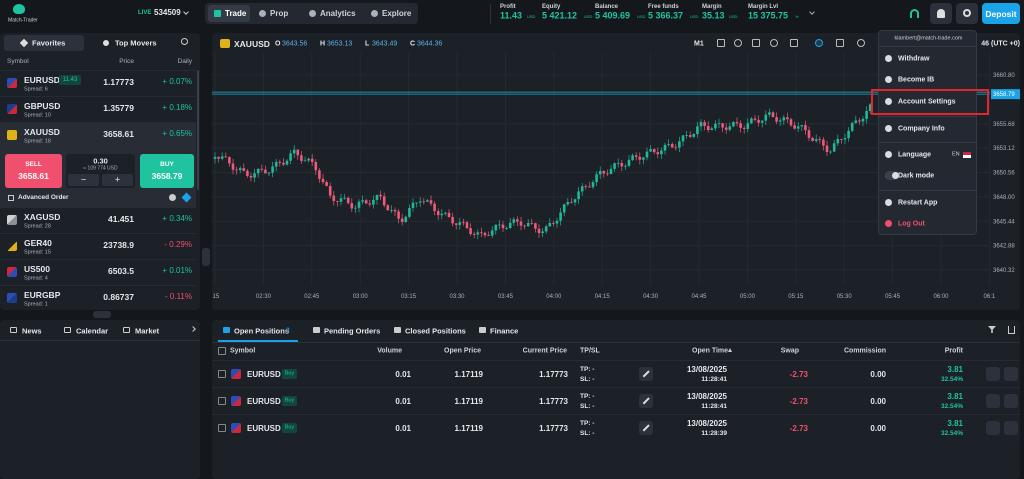 The width and height of the screenshot is (1024, 479). I want to click on menu-item: Company Info, so click(927, 129).